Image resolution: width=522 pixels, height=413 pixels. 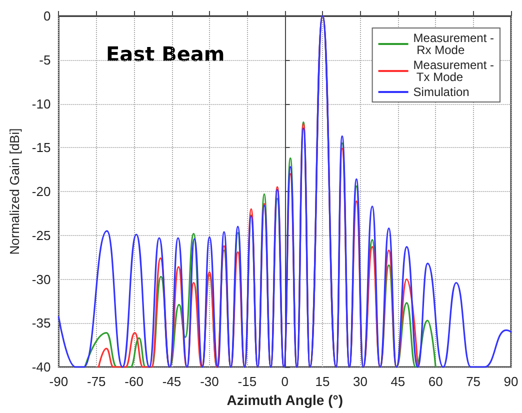 I want to click on legend-label: Simulation, so click(x=441, y=92).